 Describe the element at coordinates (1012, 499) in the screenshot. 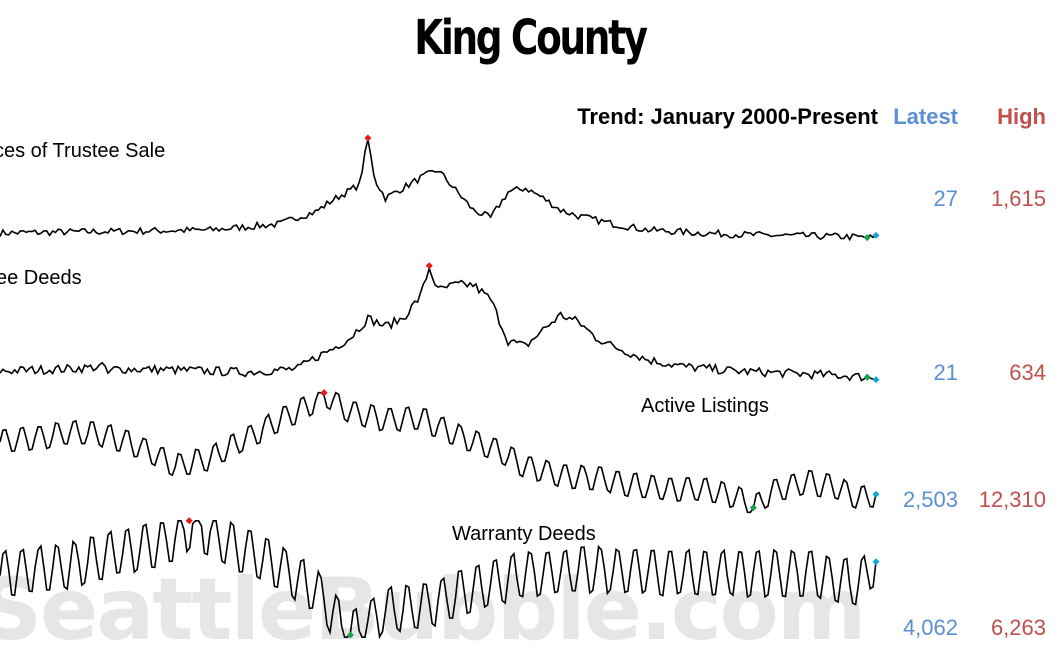

I see `high-value-active-listings: 12,310` at that location.